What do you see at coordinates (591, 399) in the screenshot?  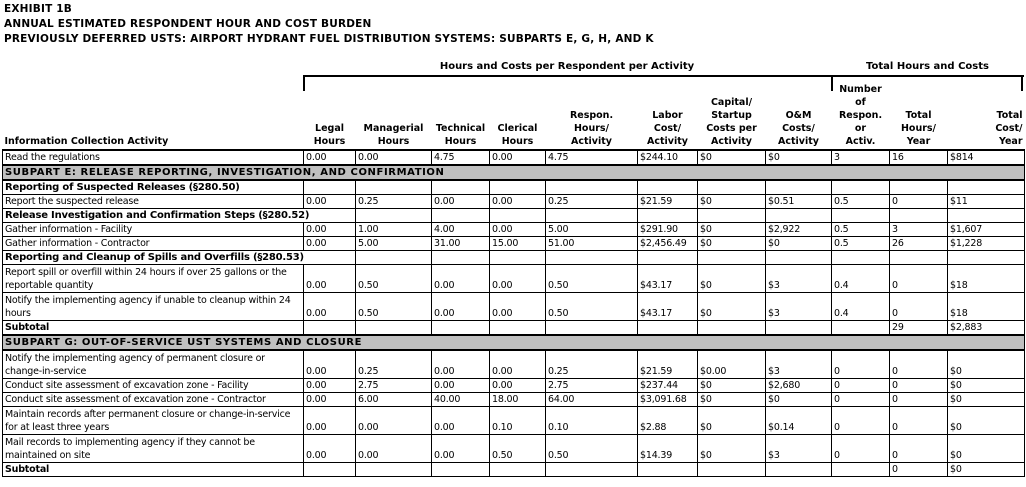 I see `cell-respon-hours: 64.00` at bounding box center [591, 399].